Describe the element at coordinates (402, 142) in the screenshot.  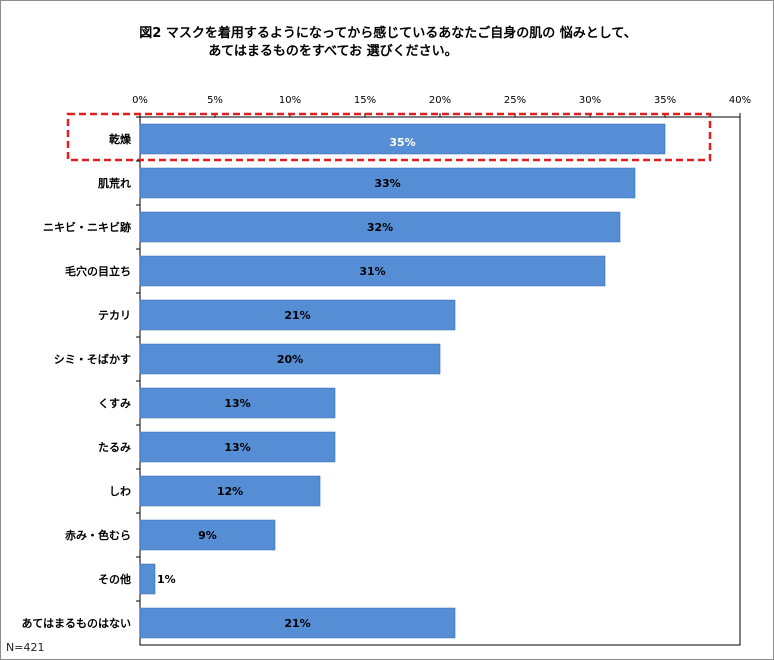
I see `data-label: 35%` at that location.